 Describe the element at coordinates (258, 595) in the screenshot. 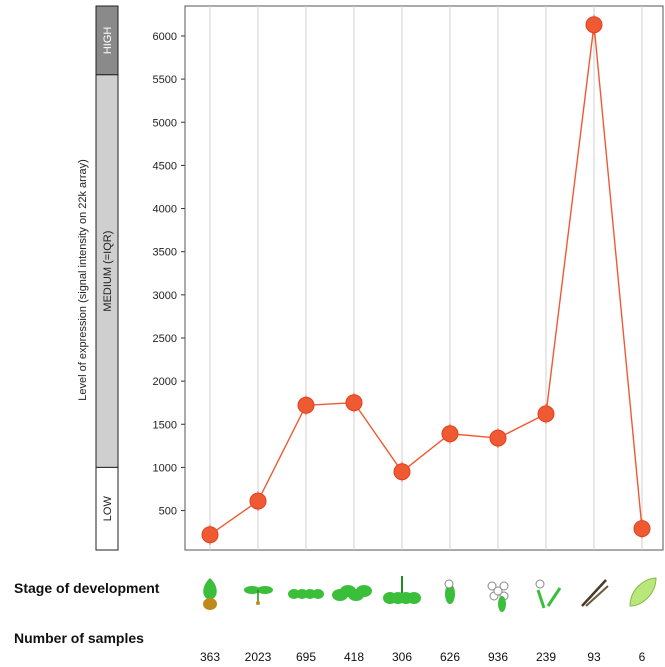

I see `stage-icon-2-icon` at that location.